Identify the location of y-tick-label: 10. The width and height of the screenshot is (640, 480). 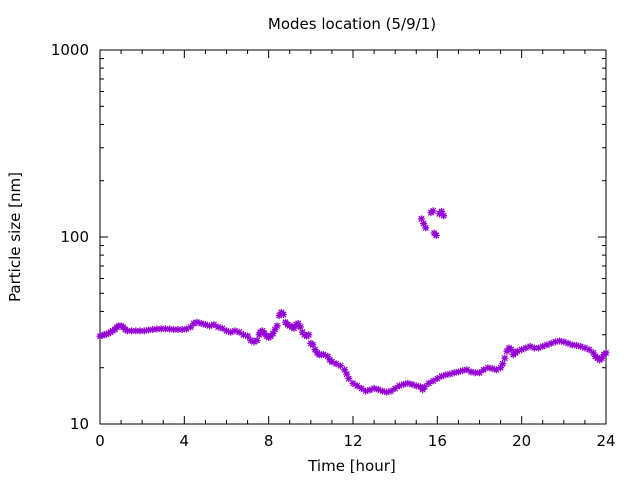
(79, 424).